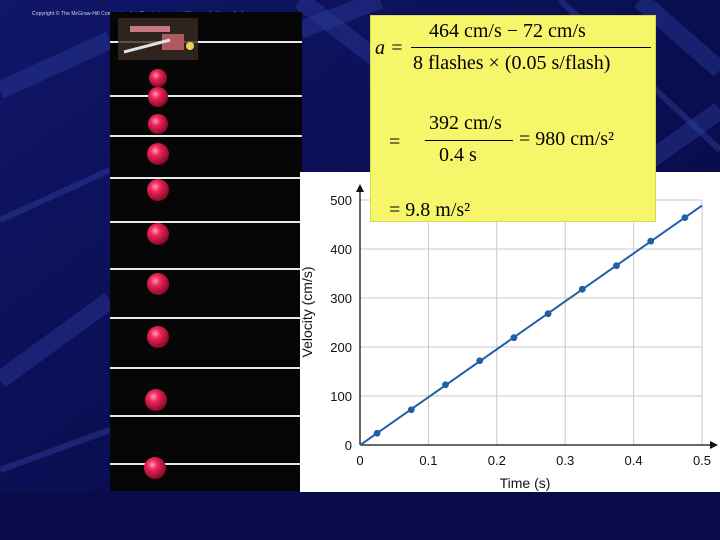 This screenshot has width=720, height=540. I want to click on y-tick-label: 500, so click(341, 200).